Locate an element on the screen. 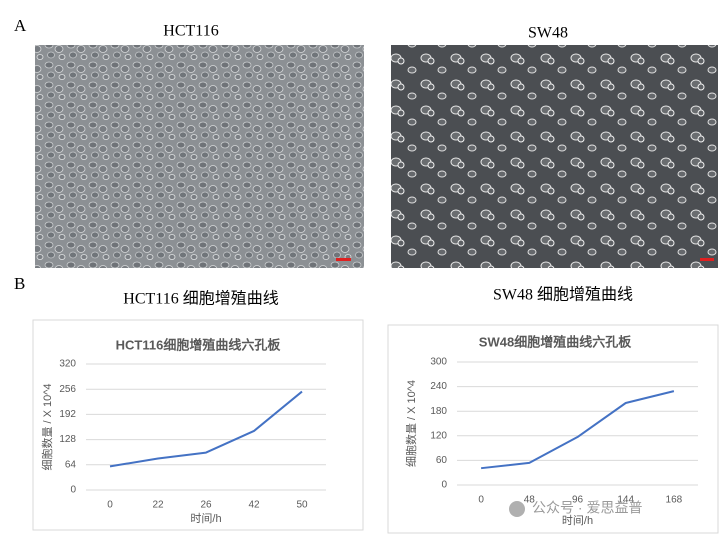 This screenshot has height=537, width=719. y-tick-label: 60 is located at coordinates (442, 460).